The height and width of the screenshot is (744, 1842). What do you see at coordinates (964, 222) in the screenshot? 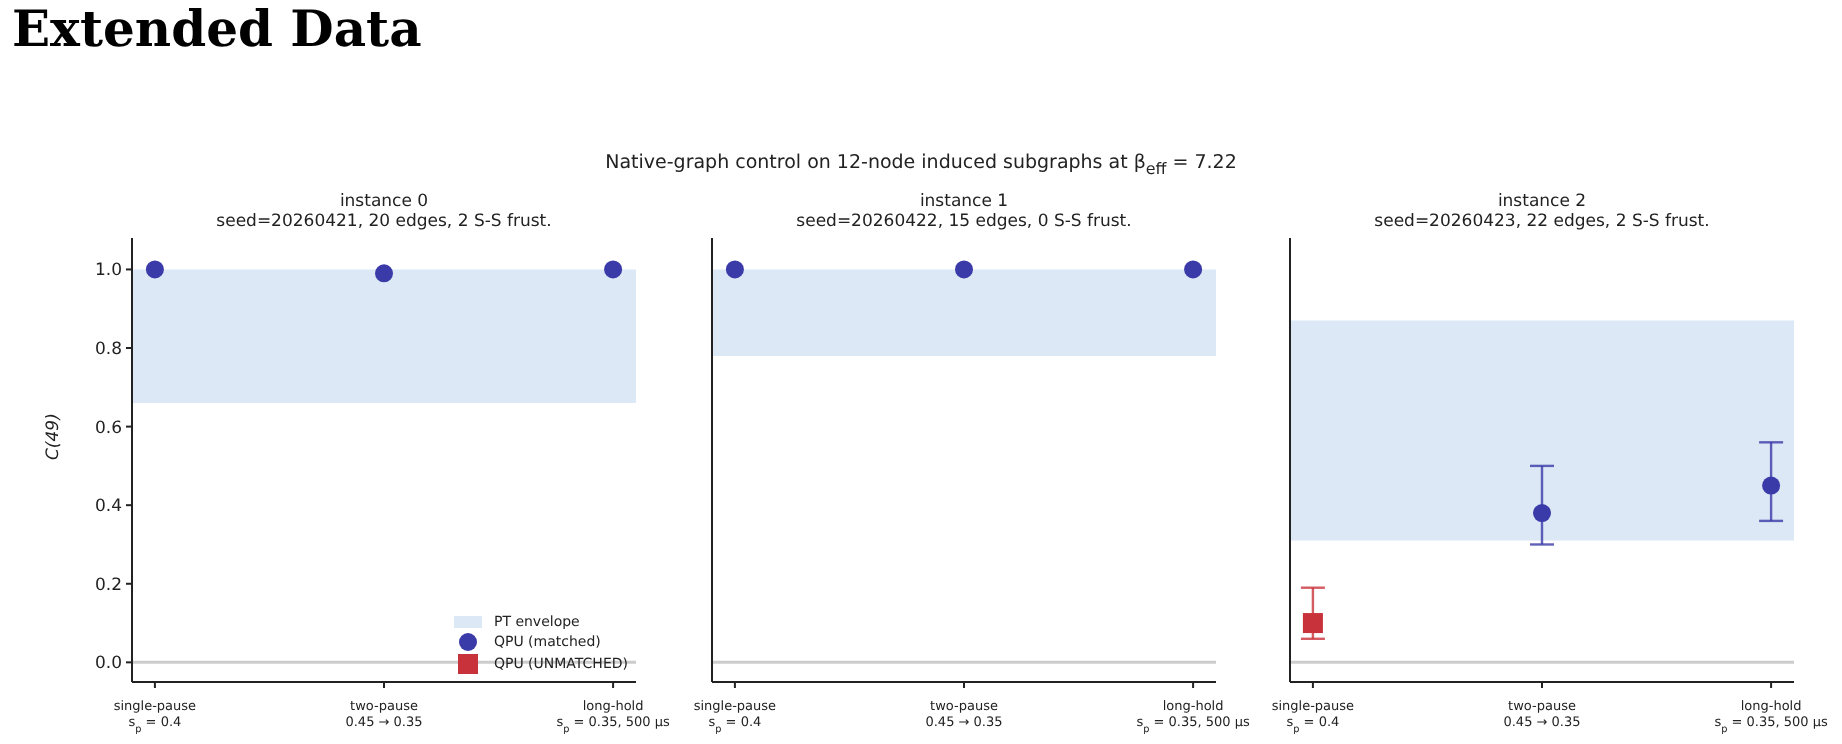
I see `chart-subtitle: seed=20260422, 15 edges, 0 S-S frust.` at bounding box center [964, 222].